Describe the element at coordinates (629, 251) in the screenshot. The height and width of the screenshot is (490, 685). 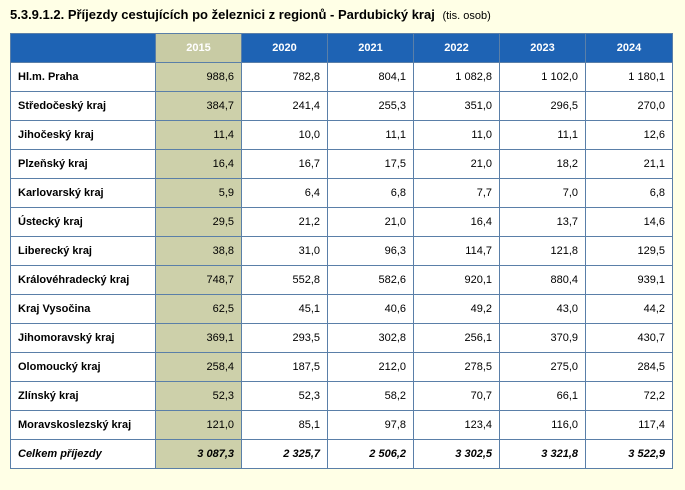
I see `value-cell: 129,5` at that location.